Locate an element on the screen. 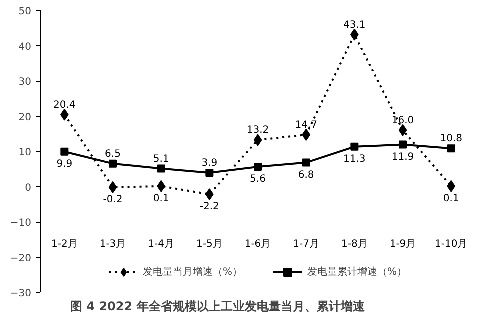  data-label: 5.6 is located at coordinates (258, 180).